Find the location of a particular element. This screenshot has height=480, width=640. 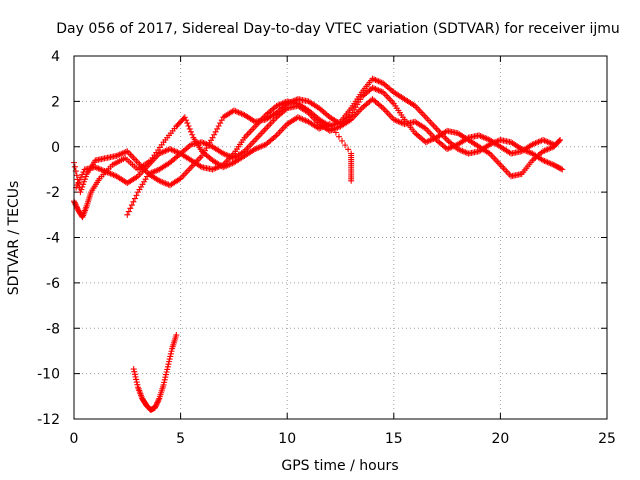

x-tick-label: 15 is located at coordinates (394, 439).